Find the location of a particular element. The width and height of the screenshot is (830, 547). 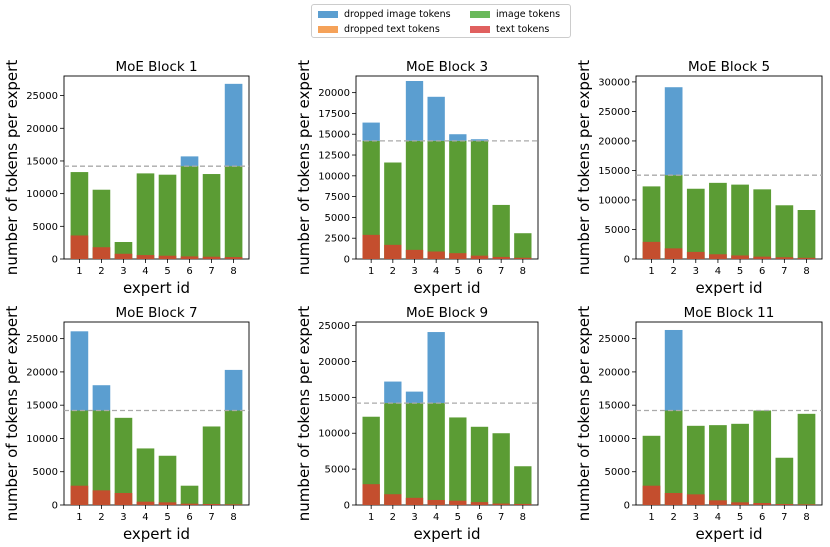

legend-label: dropped image tokens is located at coordinates (397, 14).